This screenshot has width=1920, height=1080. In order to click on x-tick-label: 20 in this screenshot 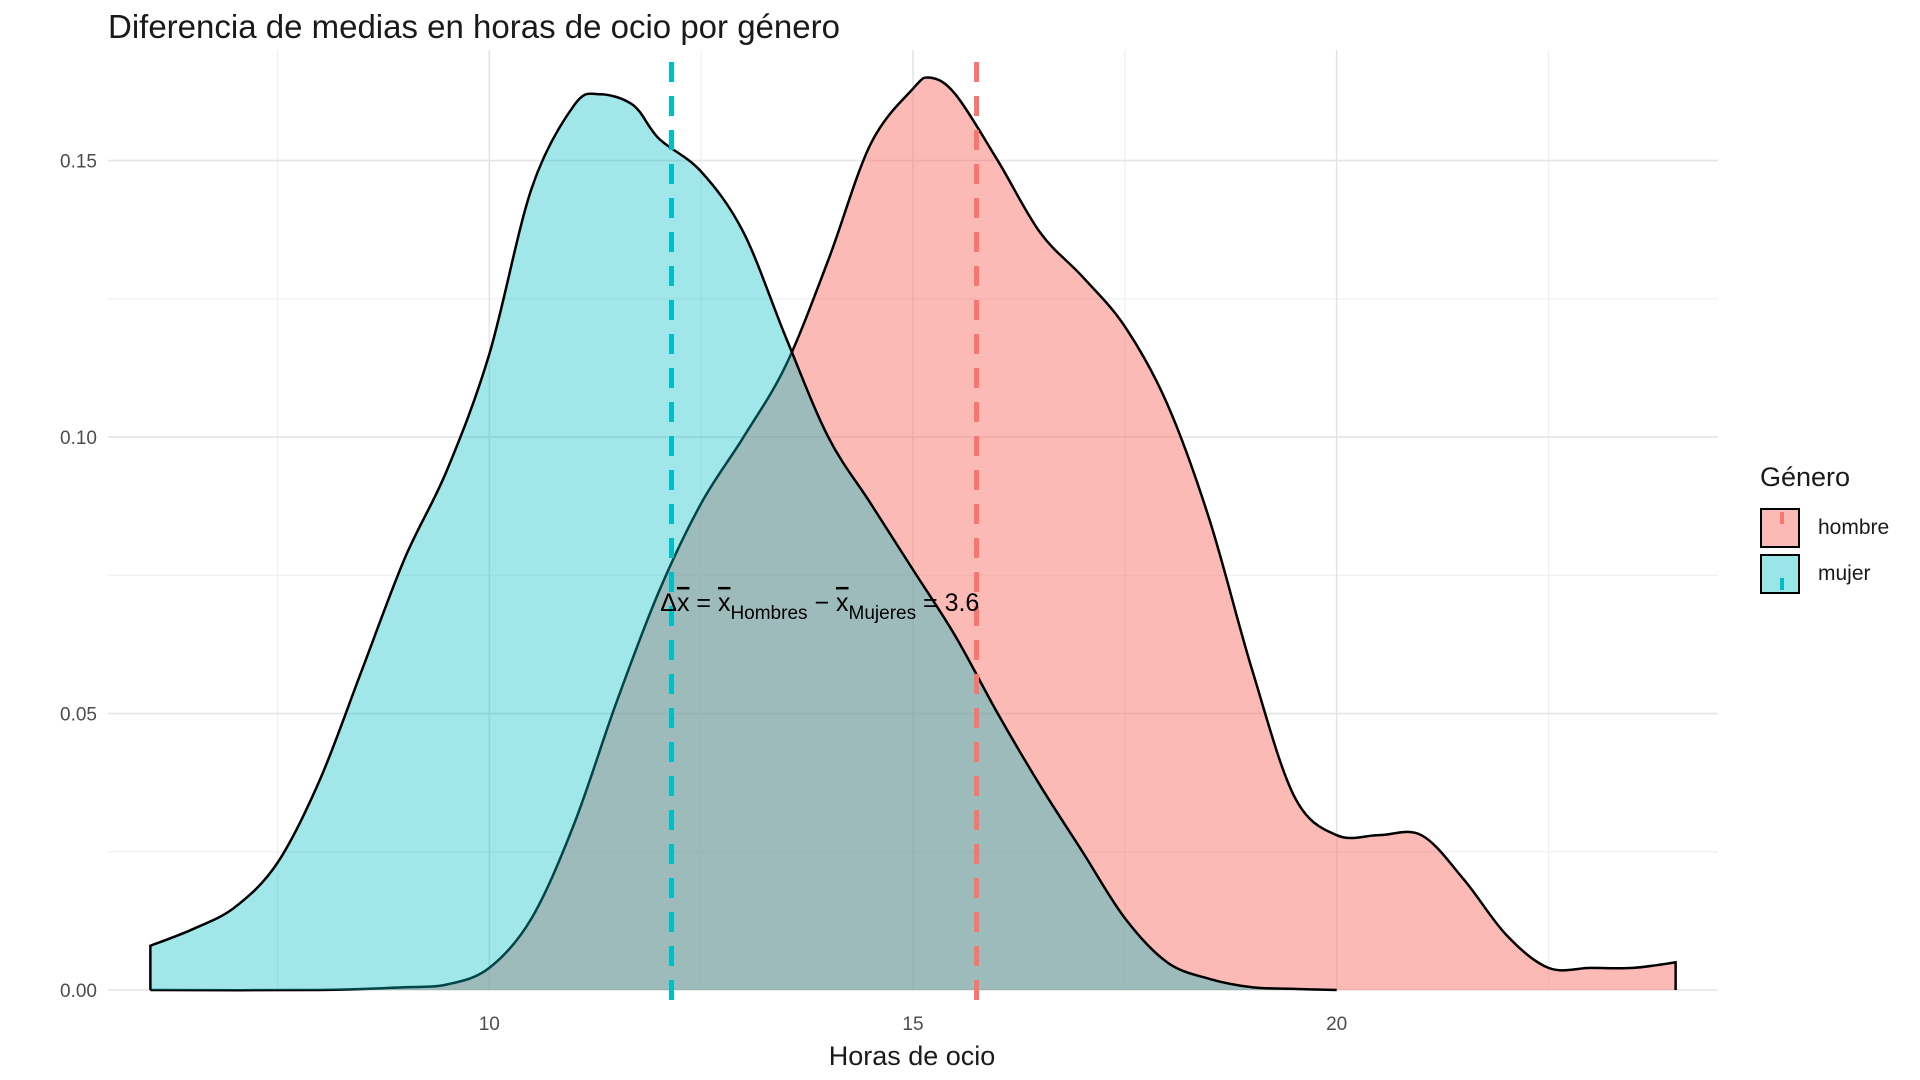, I will do `click(1336, 1024)`.